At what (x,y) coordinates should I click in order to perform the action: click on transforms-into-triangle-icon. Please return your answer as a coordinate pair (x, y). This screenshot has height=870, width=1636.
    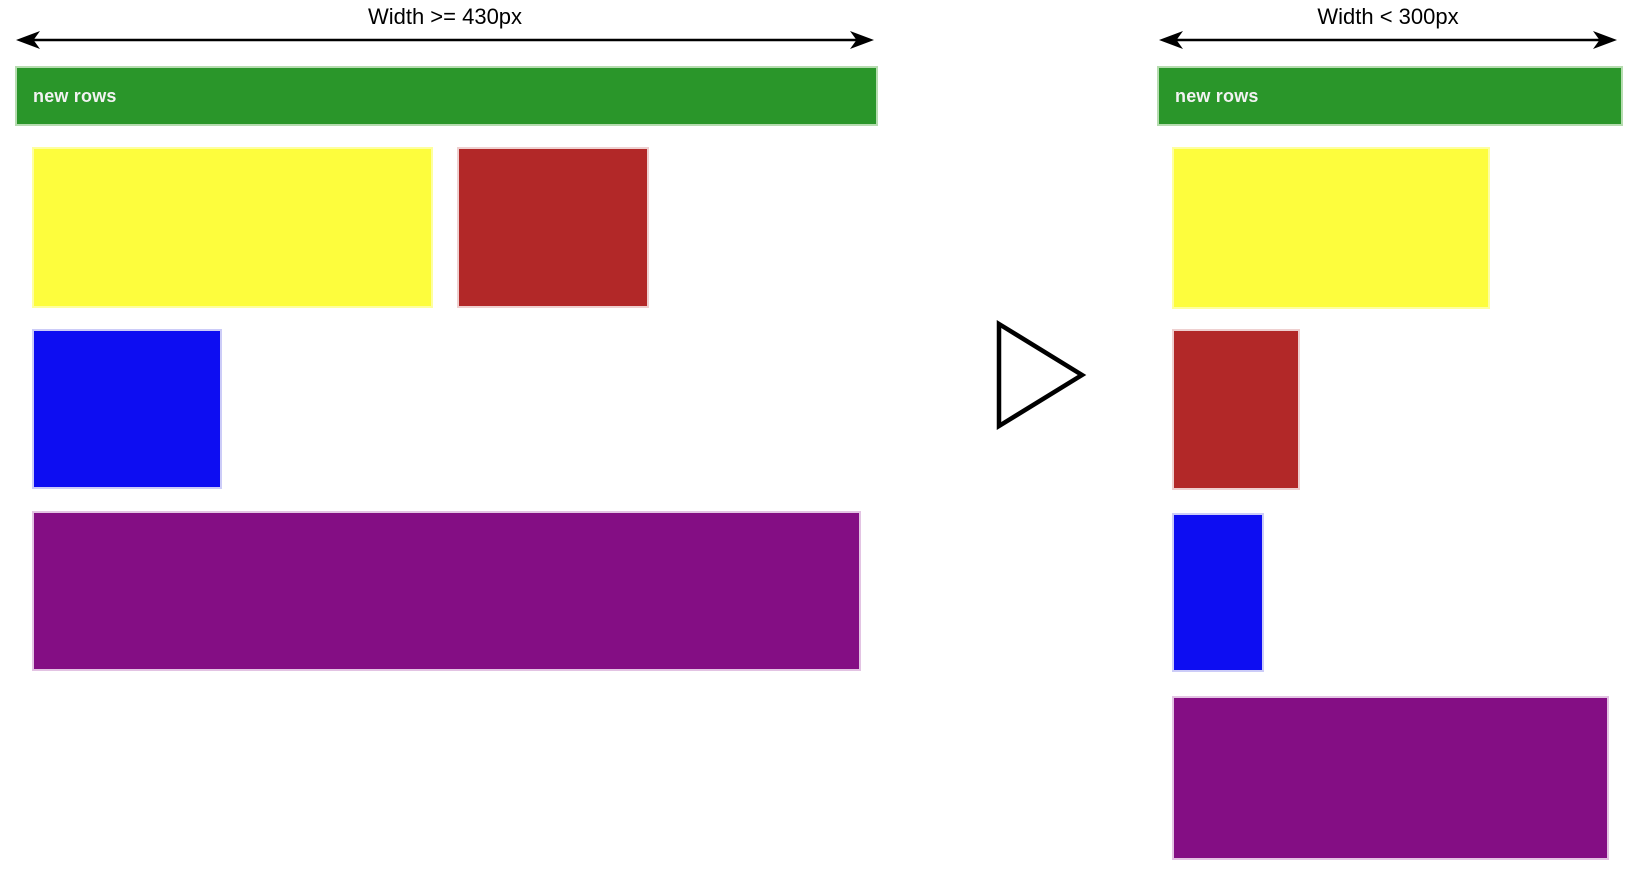
    Looking at the image, I should click on (1041, 375).